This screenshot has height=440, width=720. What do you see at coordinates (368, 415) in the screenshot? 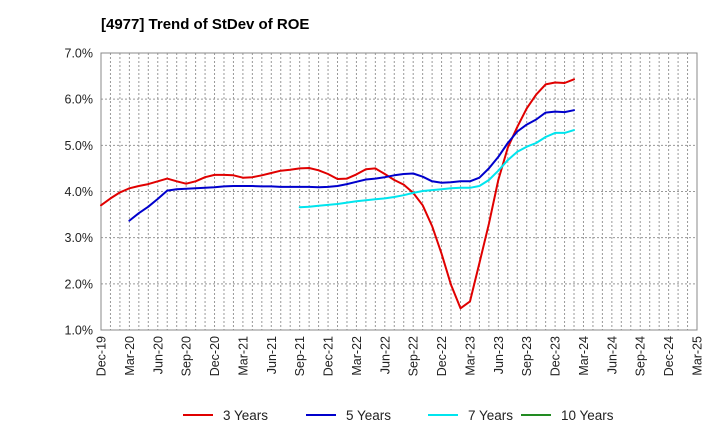
I see `legend-label-5-years: 5 Years` at bounding box center [368, 415].